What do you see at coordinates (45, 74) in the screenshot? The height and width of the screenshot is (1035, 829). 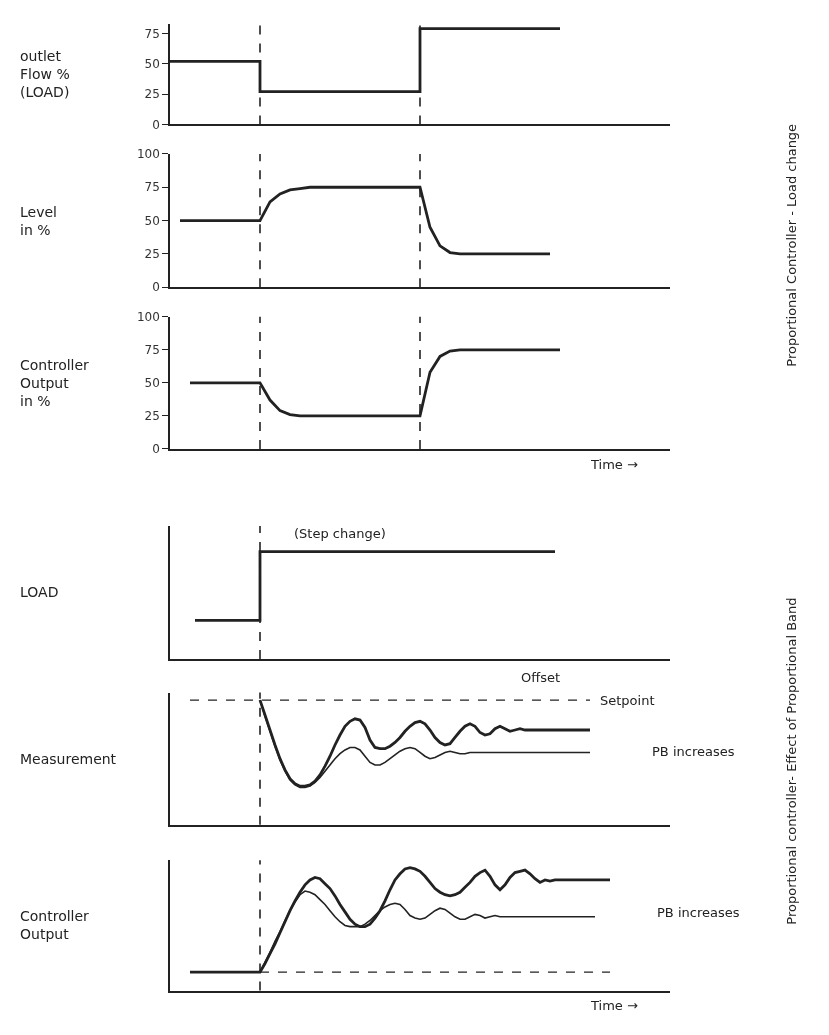 I see `y-axis-title: outlet Flow % (LOAD)` at bounding box center [45, 74].